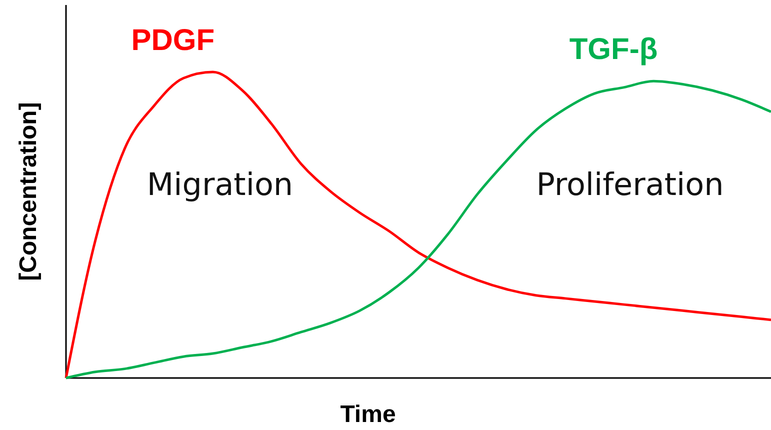 This screenshot has height=430, width=771. What do you see at coordinates (220, 185) in the screenshot?
I see `annotation: Migration` at bounding box center [220, 185].